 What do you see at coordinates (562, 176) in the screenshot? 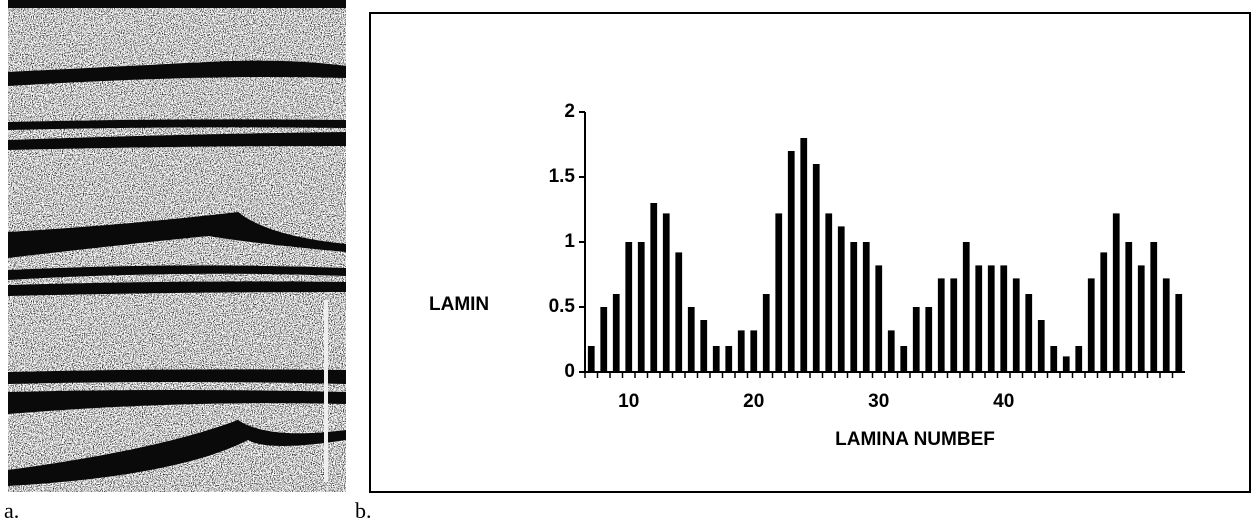
I see `y-tick-label: 1.5` at bounding box center [562, 176].